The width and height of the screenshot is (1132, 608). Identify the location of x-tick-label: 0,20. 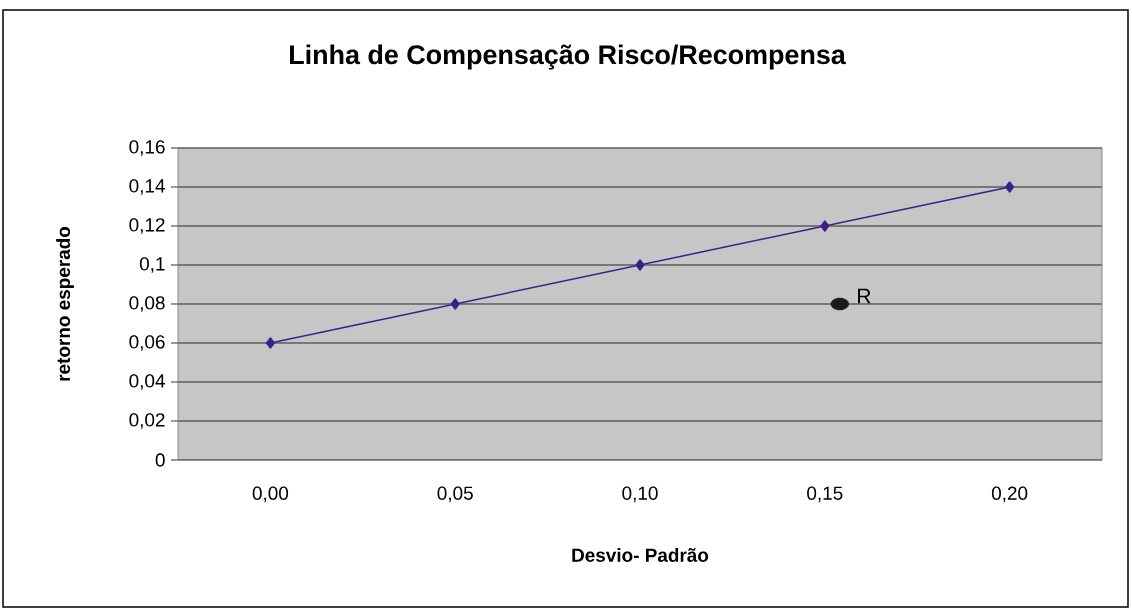
(1009, 494).